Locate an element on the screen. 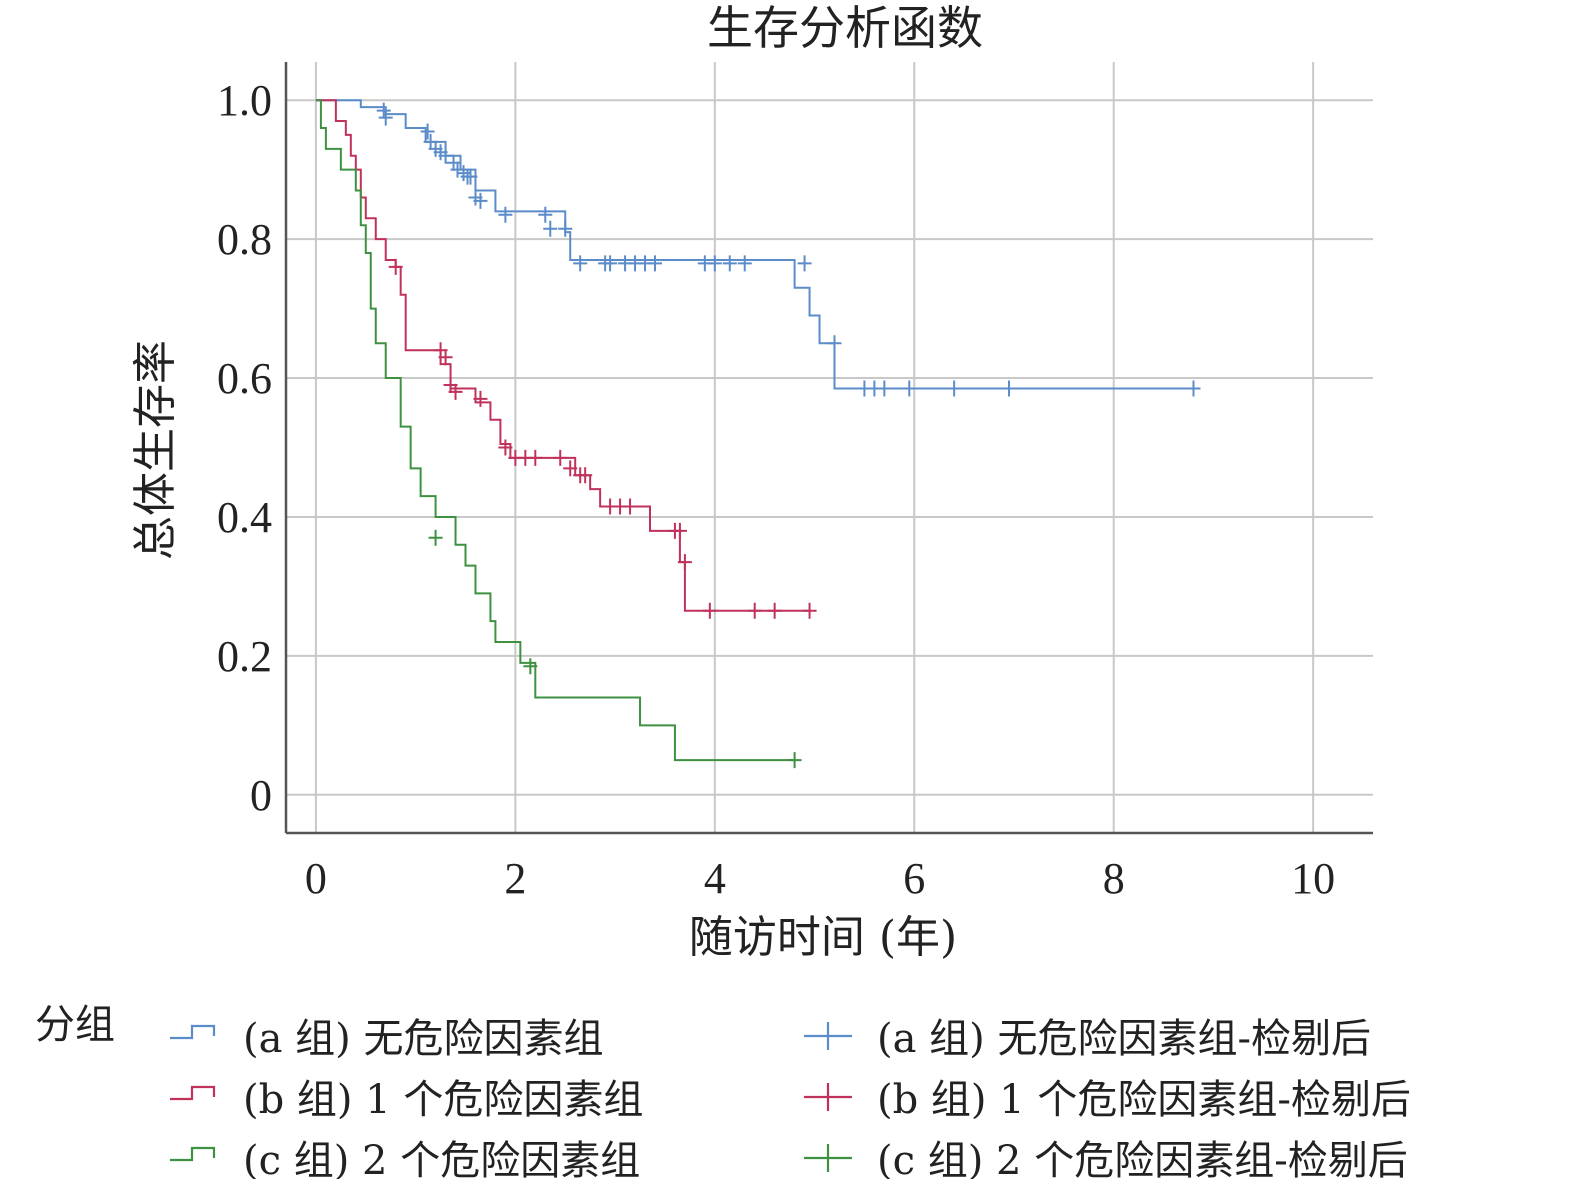 The height and width of the screenshot is (1179, 1575). y-tick-label: 0.2 is located at coordinates (244, 656).